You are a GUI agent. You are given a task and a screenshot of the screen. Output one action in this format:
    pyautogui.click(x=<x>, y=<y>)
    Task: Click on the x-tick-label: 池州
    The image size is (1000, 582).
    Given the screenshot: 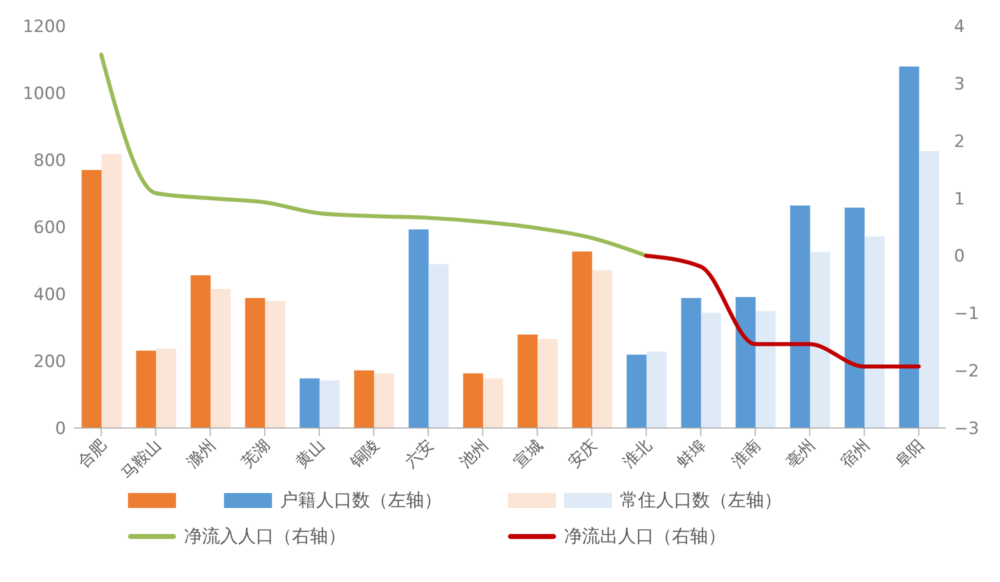 What is the action you would take?
    pyautogui.click(x=474, y=453)
    